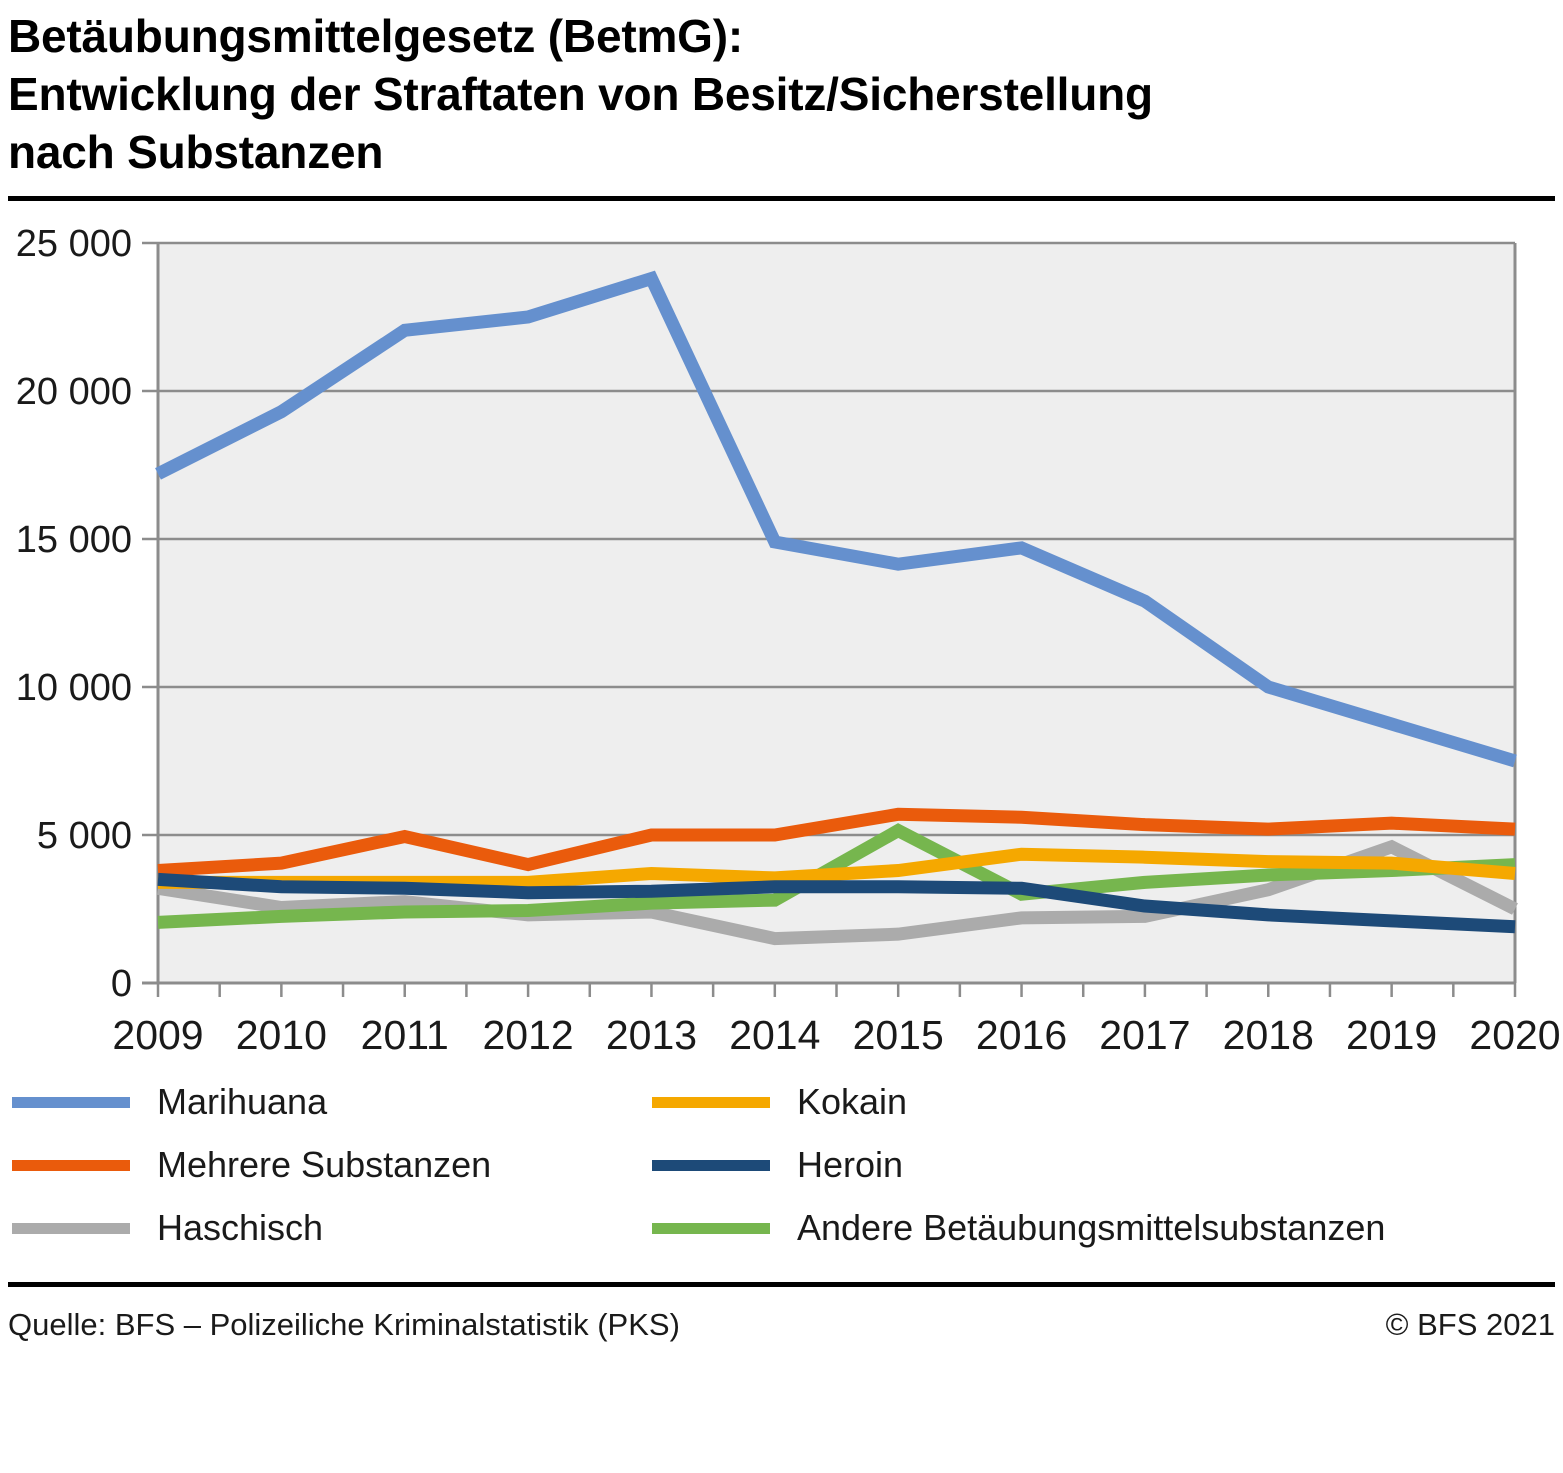 The width and height of the screenshot is (1563, 1473). I want to click on legend-label: Mehrere Substanzen, so click(324, 1165).